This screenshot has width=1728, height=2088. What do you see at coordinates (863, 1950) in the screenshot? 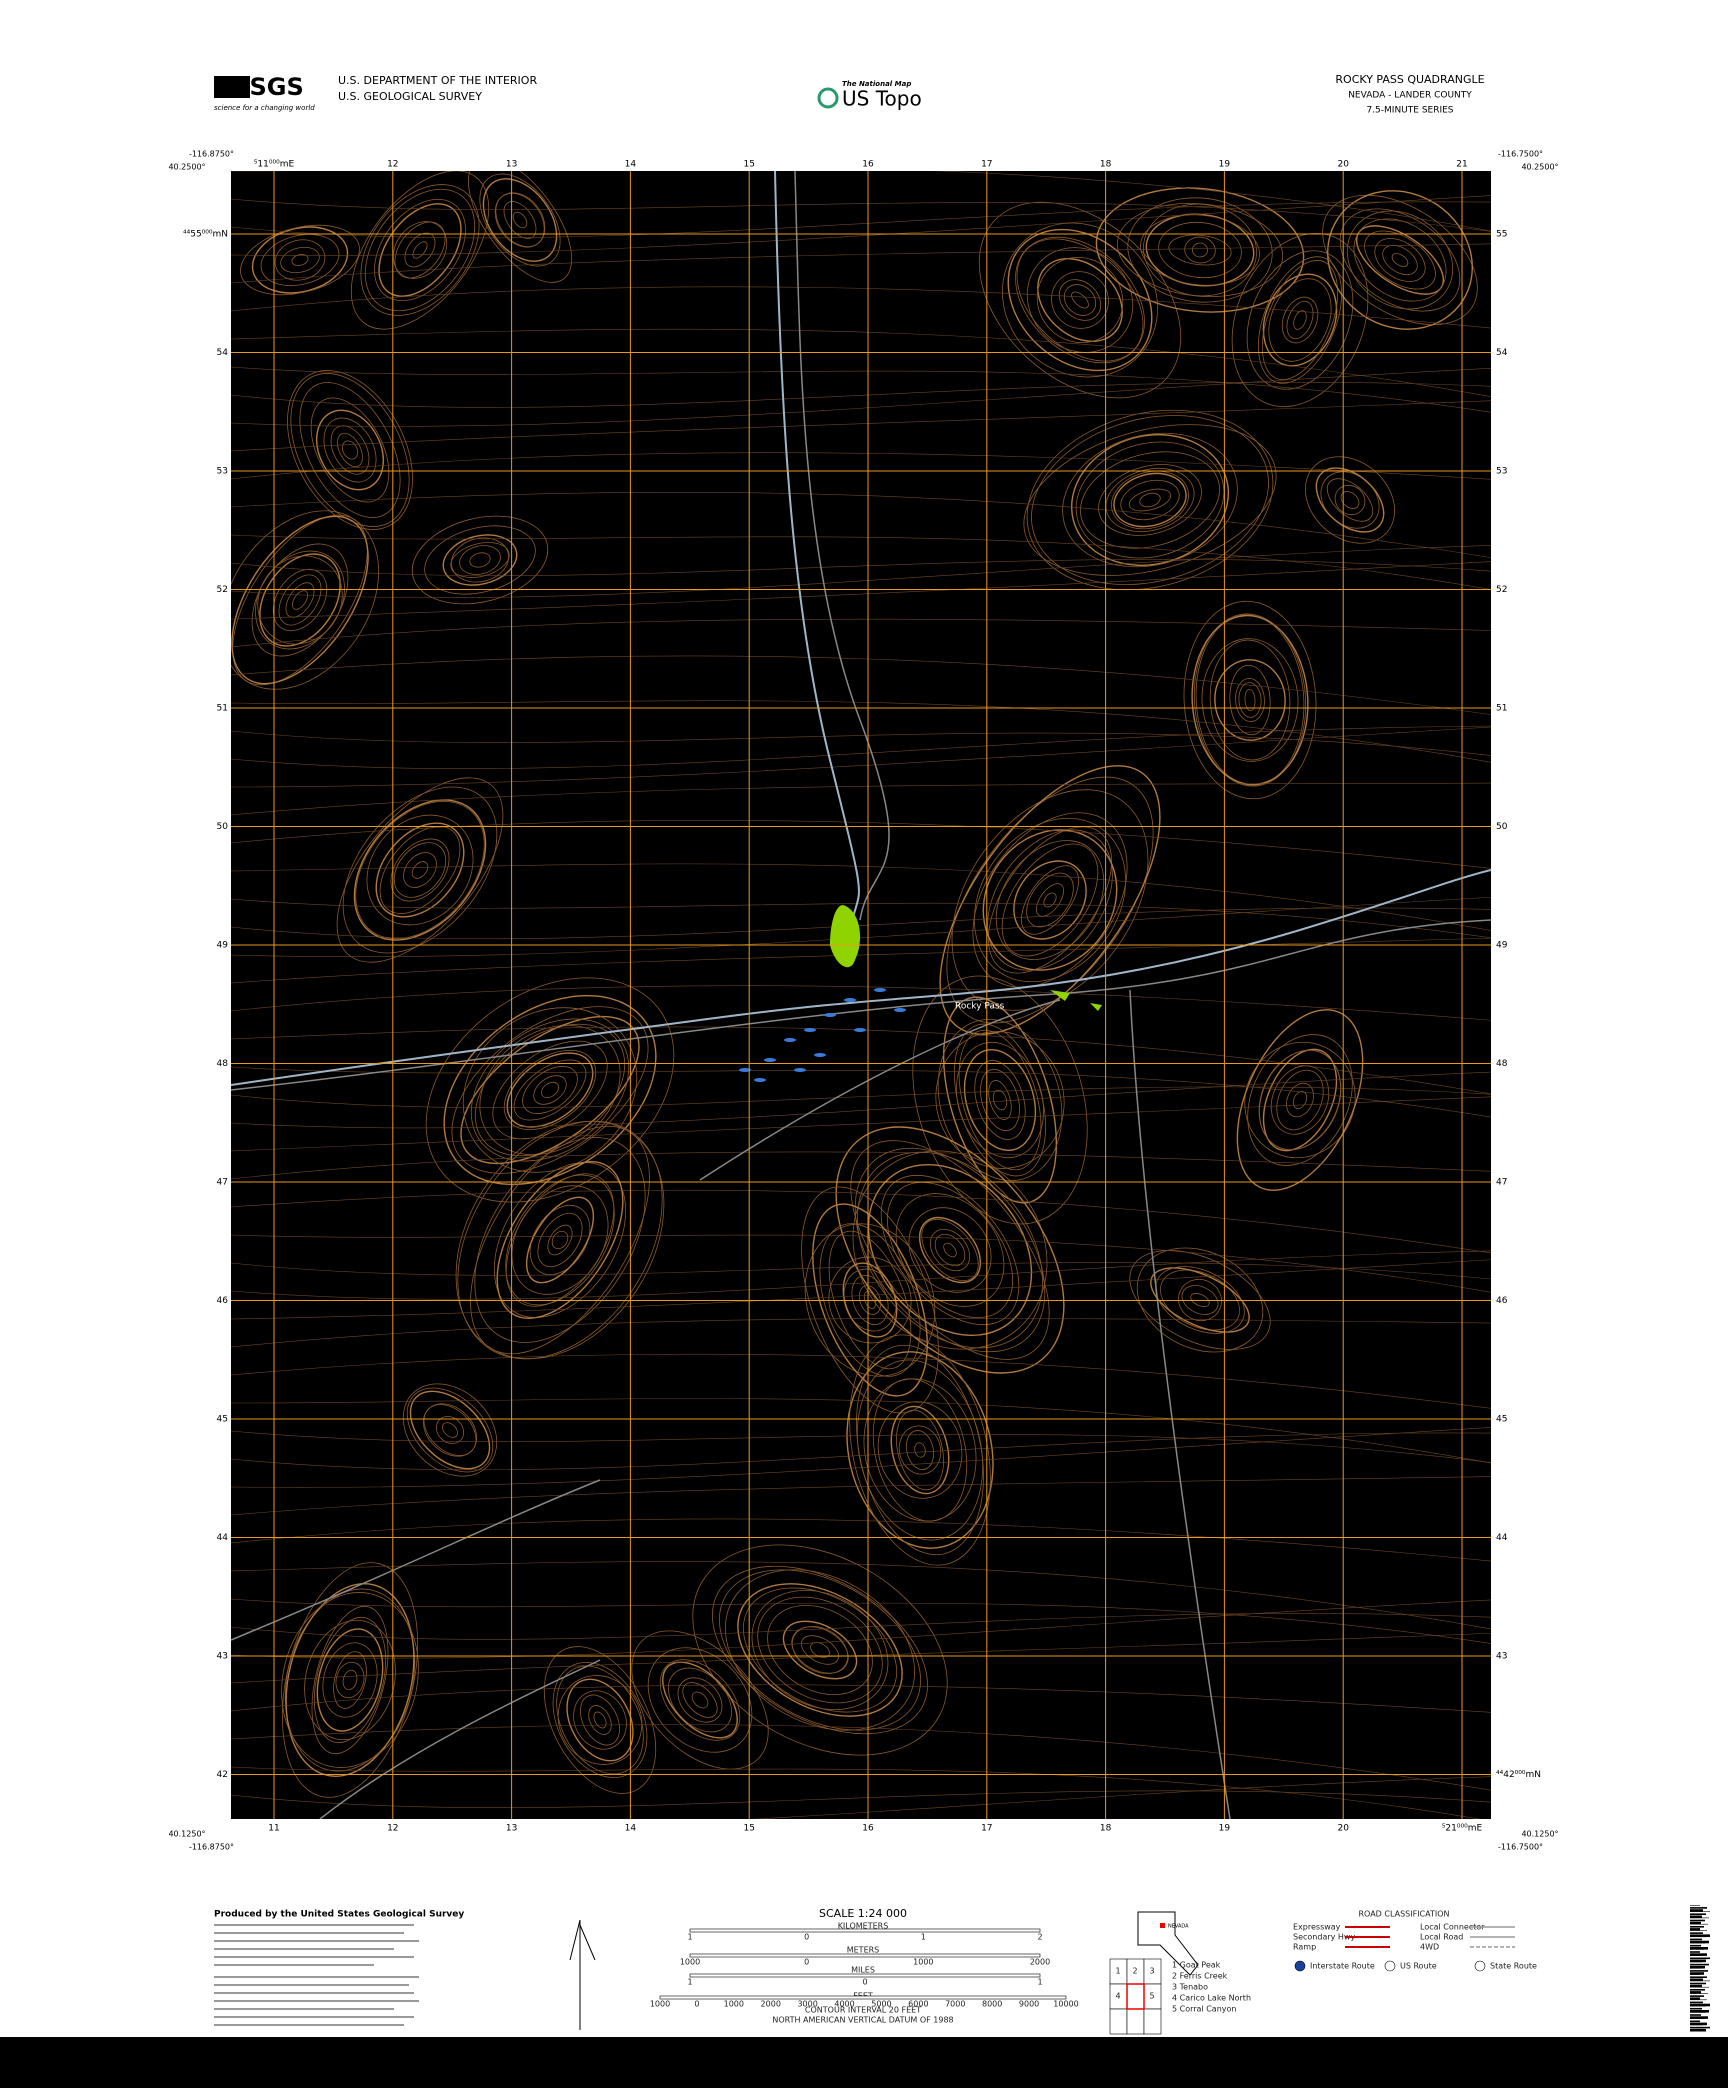
I see `scale-unit: METERS` at bounding box center [863, 1950].